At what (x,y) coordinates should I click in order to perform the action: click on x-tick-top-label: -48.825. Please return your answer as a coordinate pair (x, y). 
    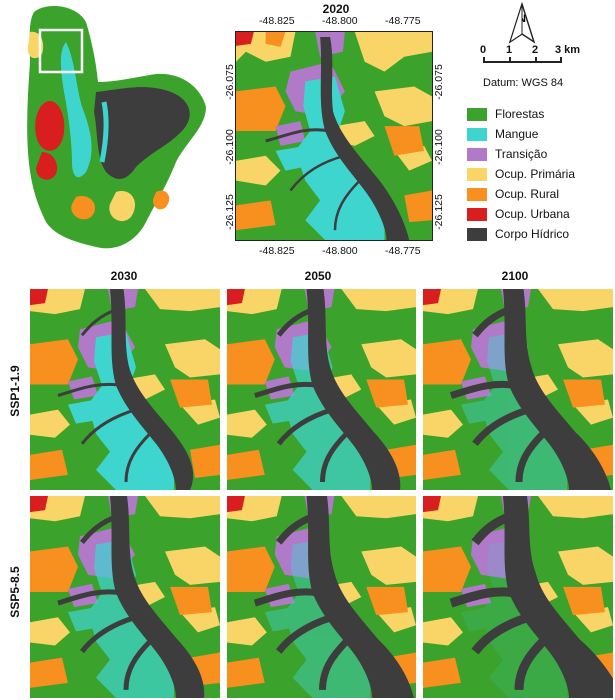
    Looking at the image, I should click on (277, 21).